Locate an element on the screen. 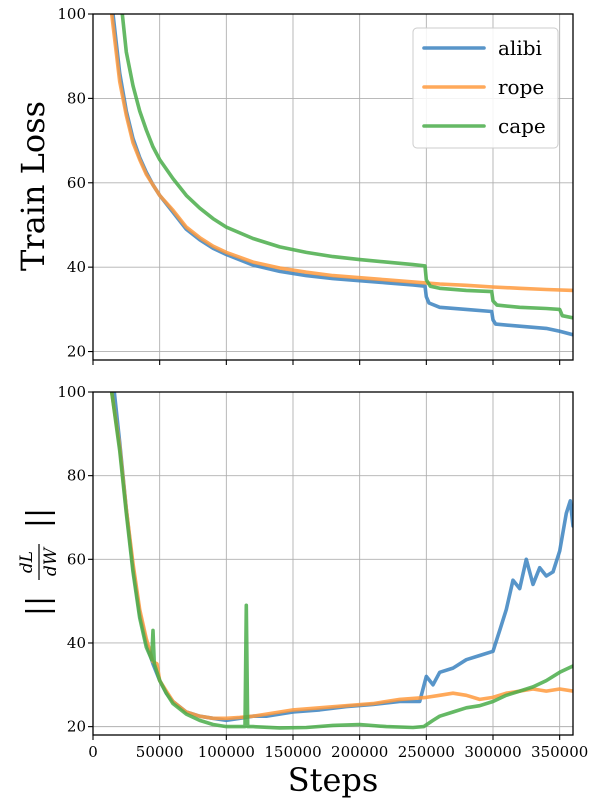 This screenshot has height=805, width=598. x-tick-label: 250000 is located at coordinates (426, 752).